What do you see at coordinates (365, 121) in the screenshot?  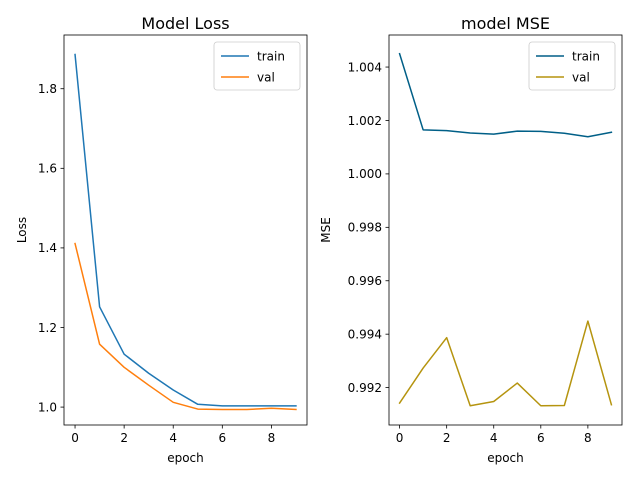 I see `y-tick-label: 1.002` at bounding box center [365, 121].